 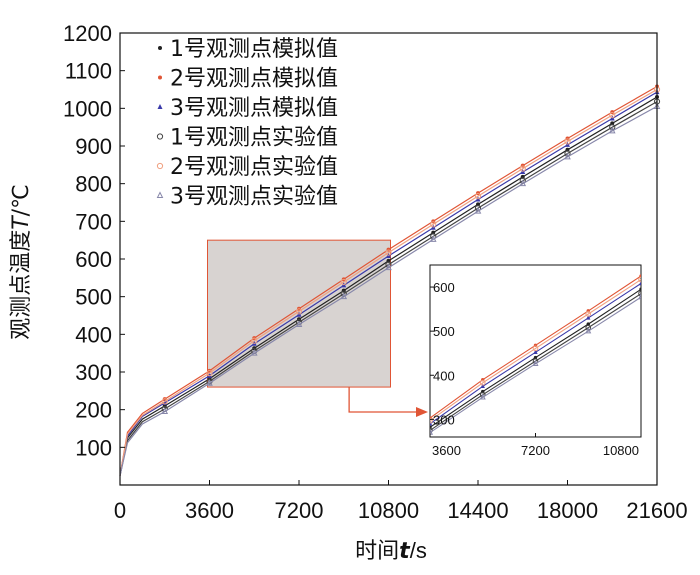 I want to click on inset-zoom-plot: 300 400 500 600 3600 7200 10800, so click(x=495, y=361).